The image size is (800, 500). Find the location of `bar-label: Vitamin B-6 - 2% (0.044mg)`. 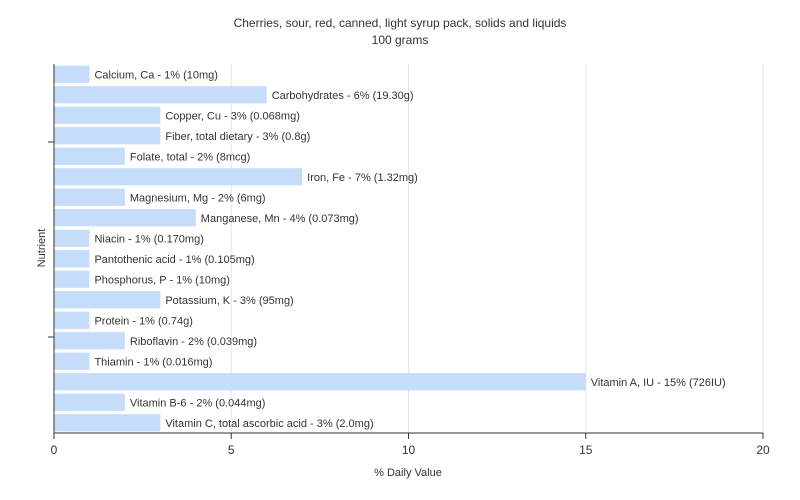

bar-label: Vitamin B-6 - 2% (0.044mg) is located at coordinates (198, 403).